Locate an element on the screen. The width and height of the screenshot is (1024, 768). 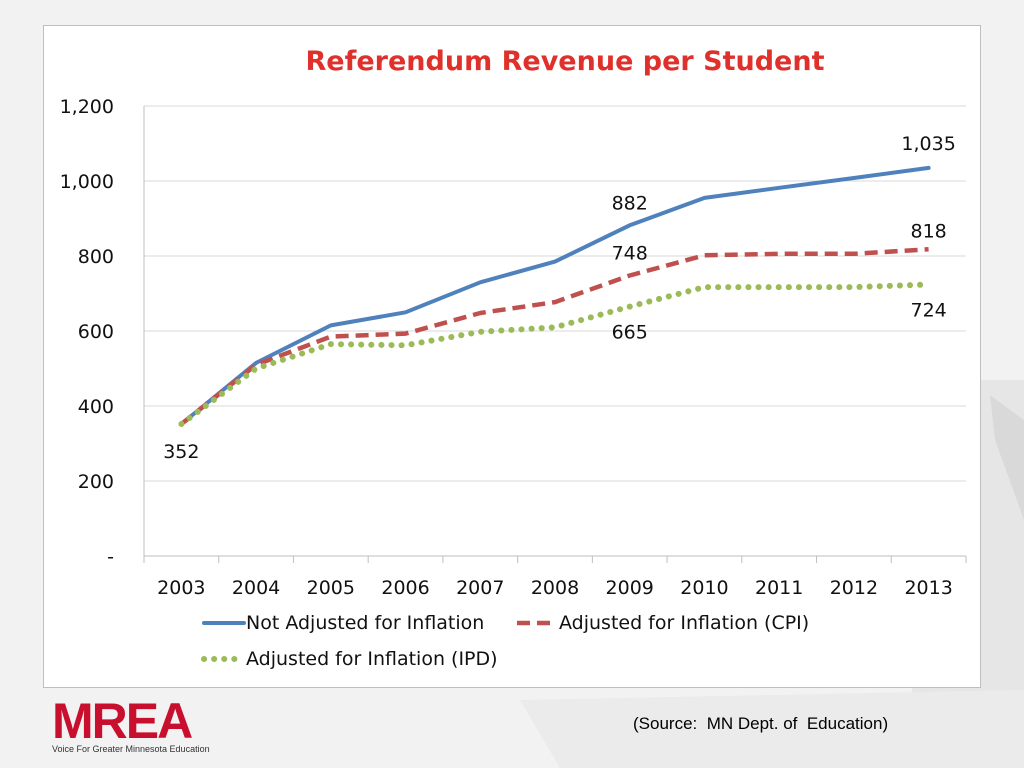
y-tick-label: 800 is located at coordinates (96, 257).